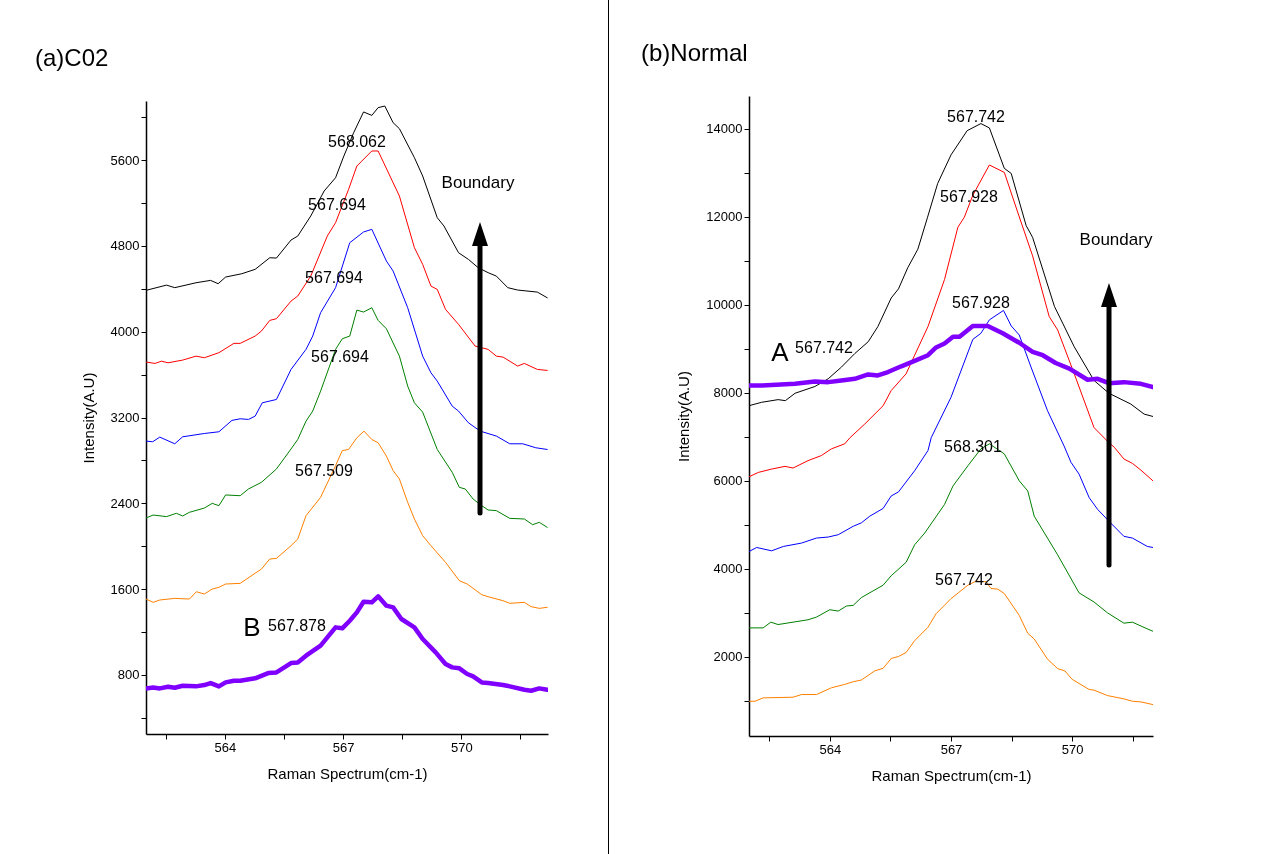 This screenshot has width=1276, height=854. I want to click on chart-title: (a)C02, so click(72, 57).